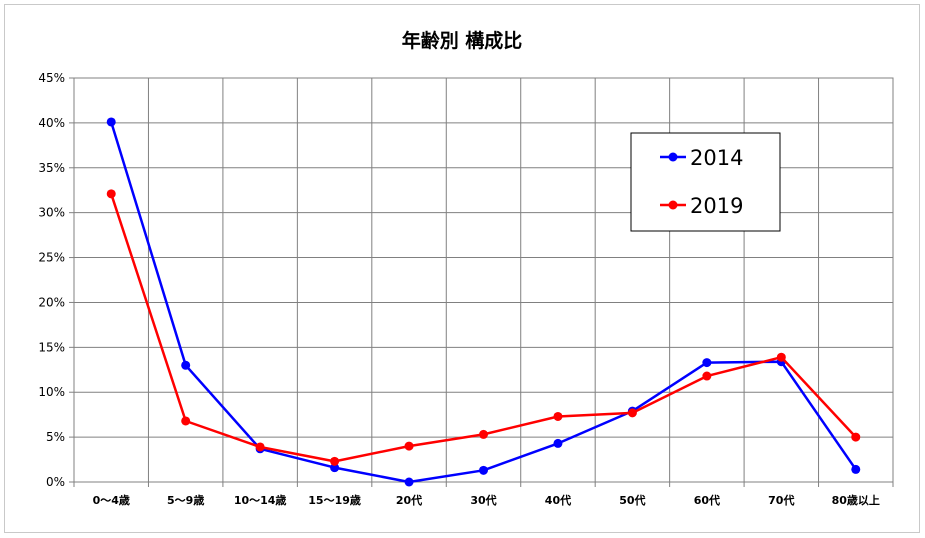 This screenshot has height=538, width=925. What do you see at coordinates (55, 437) in the screenshot?
I see `y-tick-label: 5%` at bounding box center [55, 437].